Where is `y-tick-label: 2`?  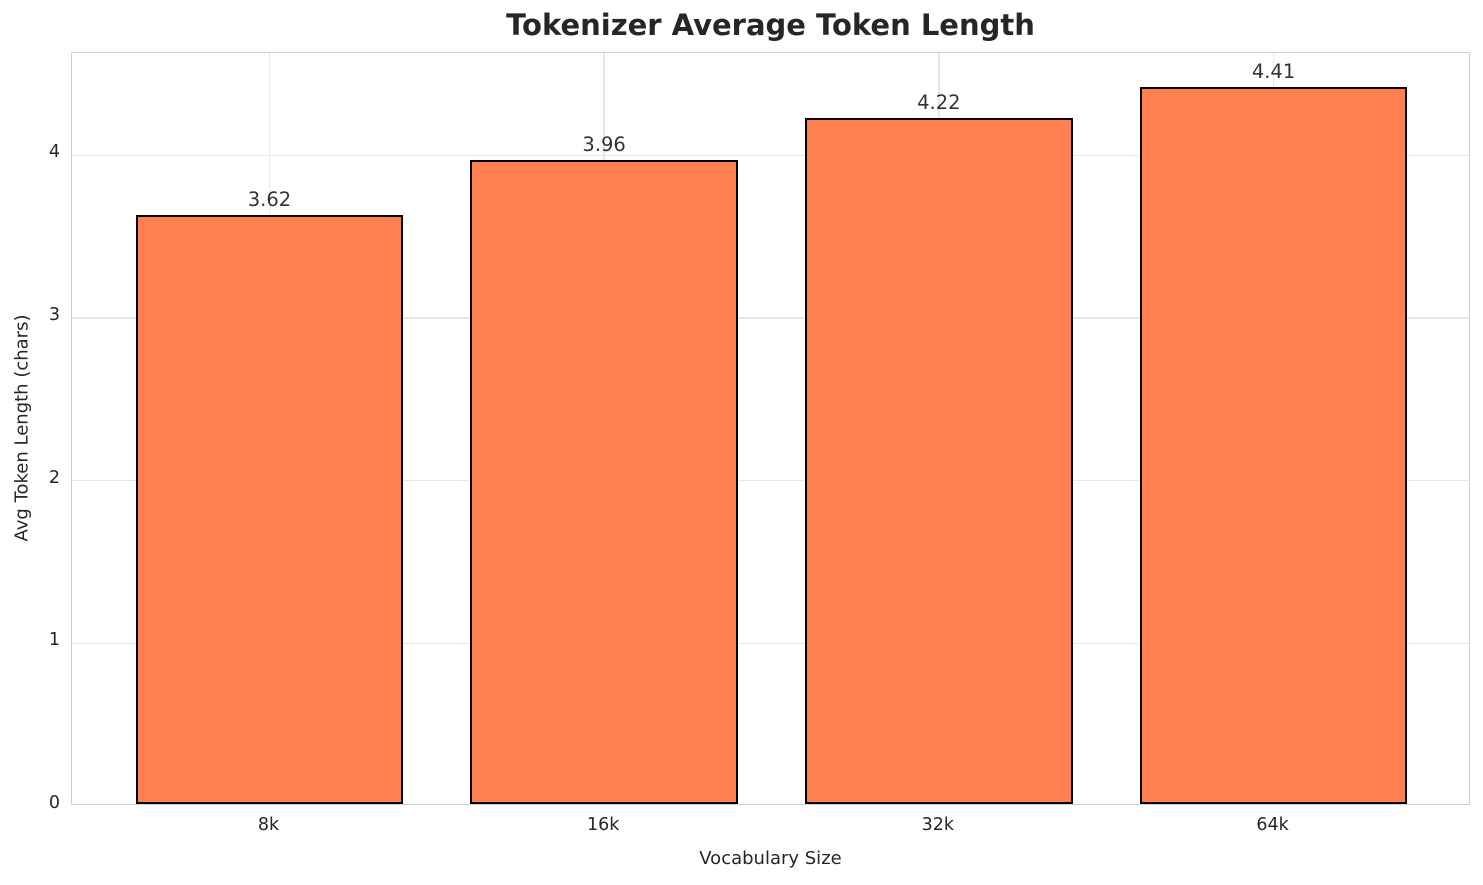 y-tick-label: 2 is located at coordinates (54, 477).